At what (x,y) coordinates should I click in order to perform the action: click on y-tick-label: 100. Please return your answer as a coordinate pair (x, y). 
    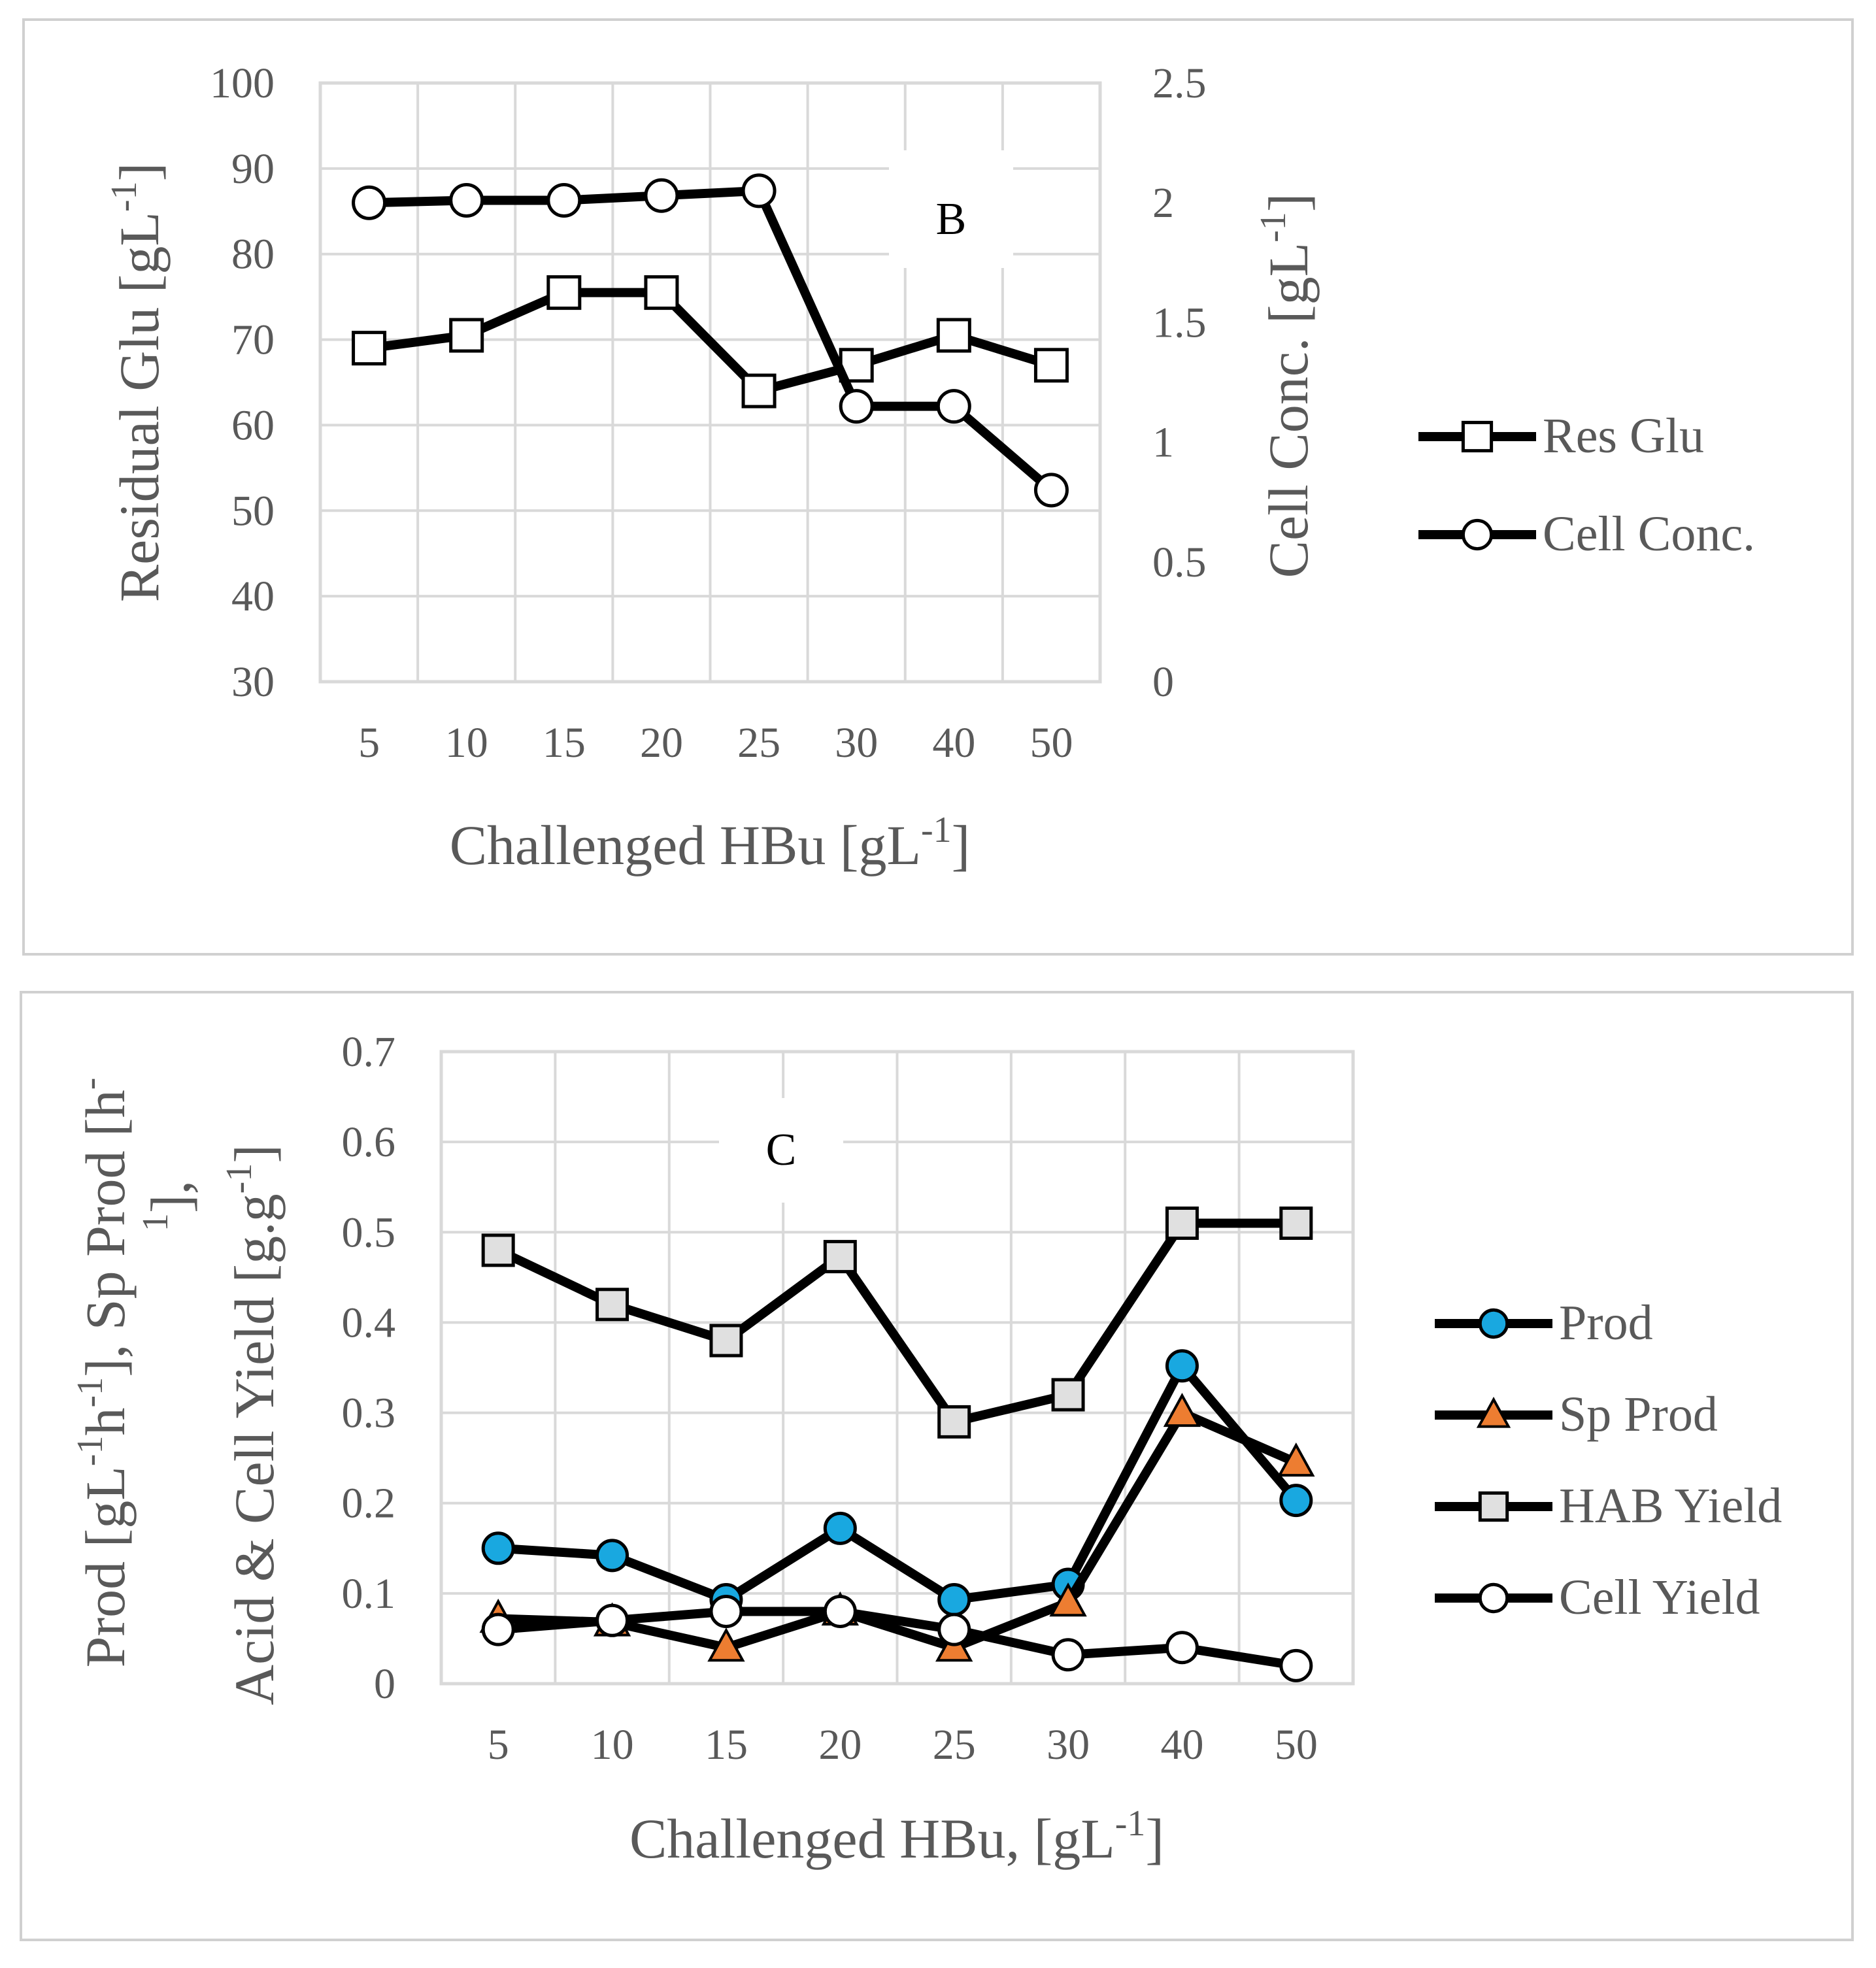
    Looking at the image, I should click on (242, 83).